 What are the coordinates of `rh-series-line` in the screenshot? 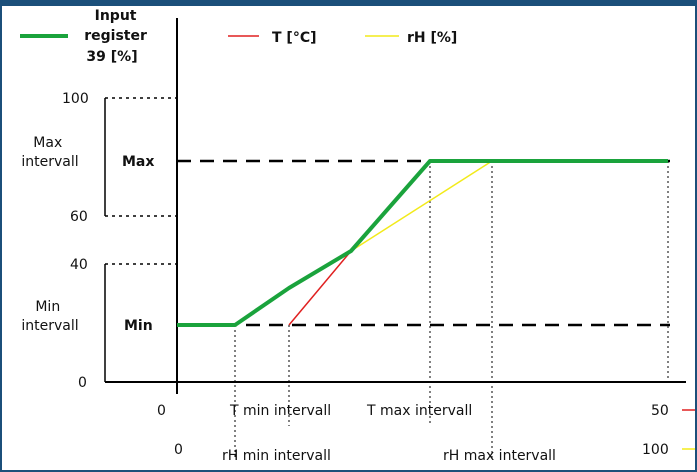 It's located at (421, 206).